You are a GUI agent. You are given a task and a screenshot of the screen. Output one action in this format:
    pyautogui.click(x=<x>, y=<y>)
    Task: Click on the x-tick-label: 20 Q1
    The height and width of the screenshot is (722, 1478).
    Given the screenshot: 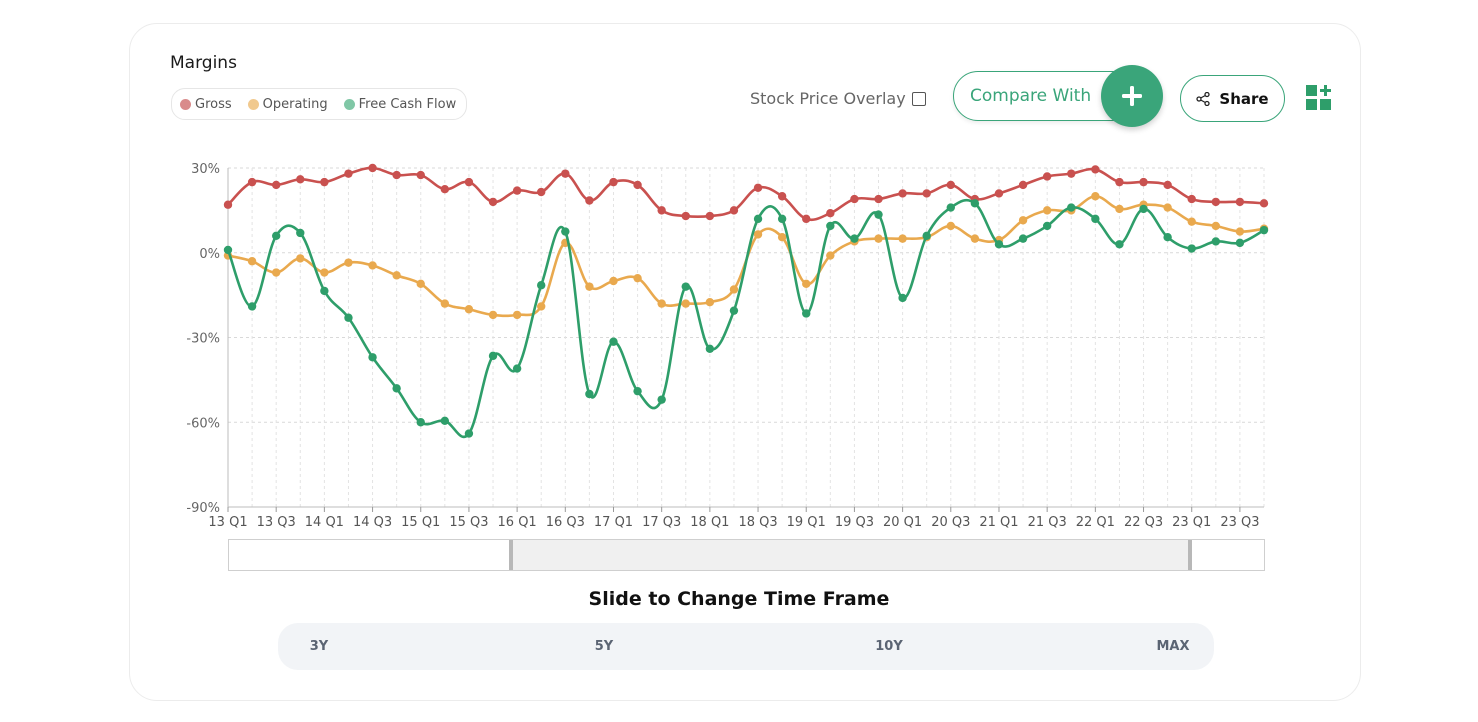 What is the action you would take?
    pyautogui.click(x=902, y=522)
    